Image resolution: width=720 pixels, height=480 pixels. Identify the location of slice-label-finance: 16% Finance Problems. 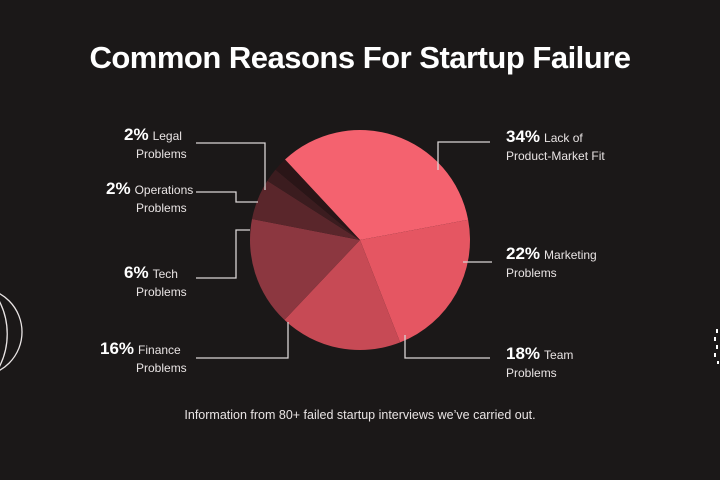
(143, 358).